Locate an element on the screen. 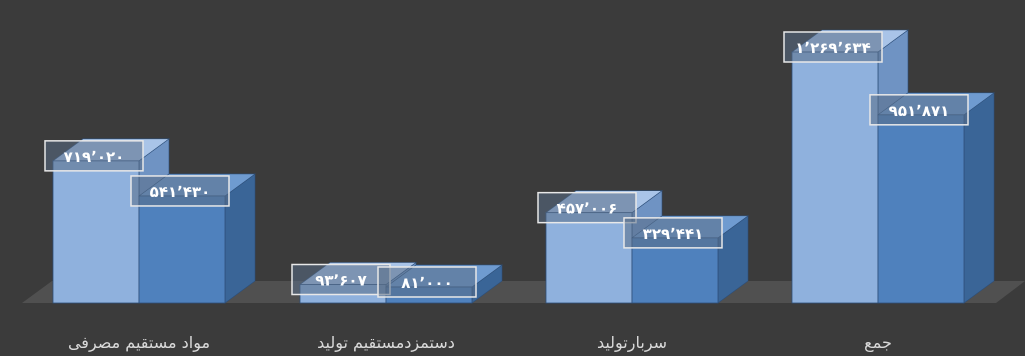 This screenshot has height=356, width=1025. data-label-2-2: ۸۱٬۰۰۰ is located at coordinates (427, 282).